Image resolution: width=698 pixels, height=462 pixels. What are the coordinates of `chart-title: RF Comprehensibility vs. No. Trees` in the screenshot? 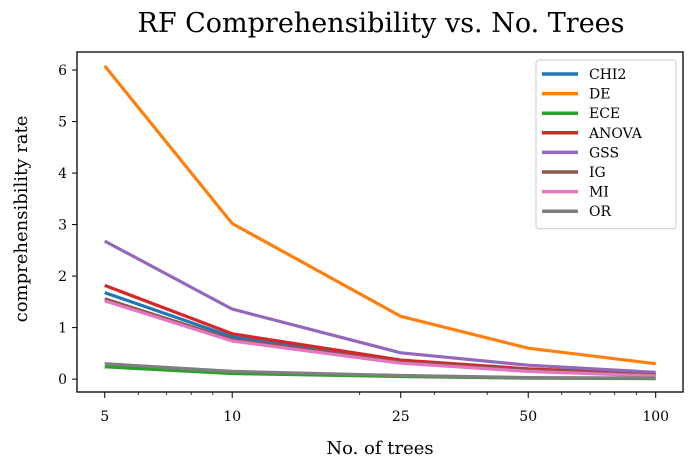 It's located at (380, 23).